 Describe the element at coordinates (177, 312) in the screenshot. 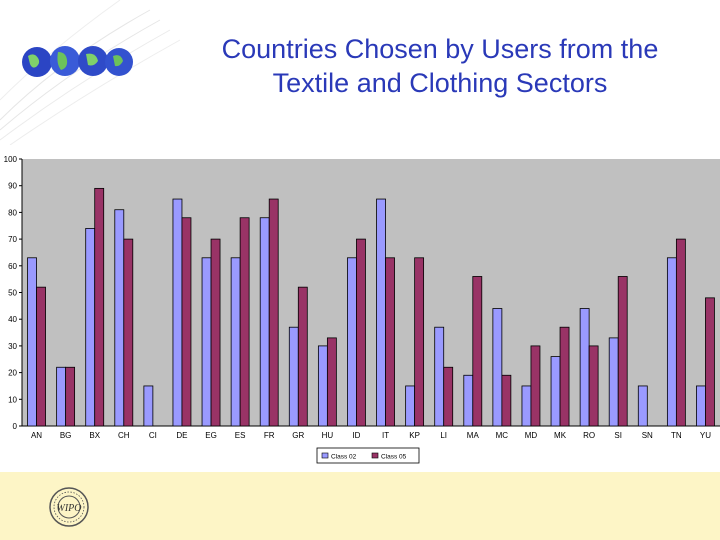

I see `bar-class02-de` at that location.